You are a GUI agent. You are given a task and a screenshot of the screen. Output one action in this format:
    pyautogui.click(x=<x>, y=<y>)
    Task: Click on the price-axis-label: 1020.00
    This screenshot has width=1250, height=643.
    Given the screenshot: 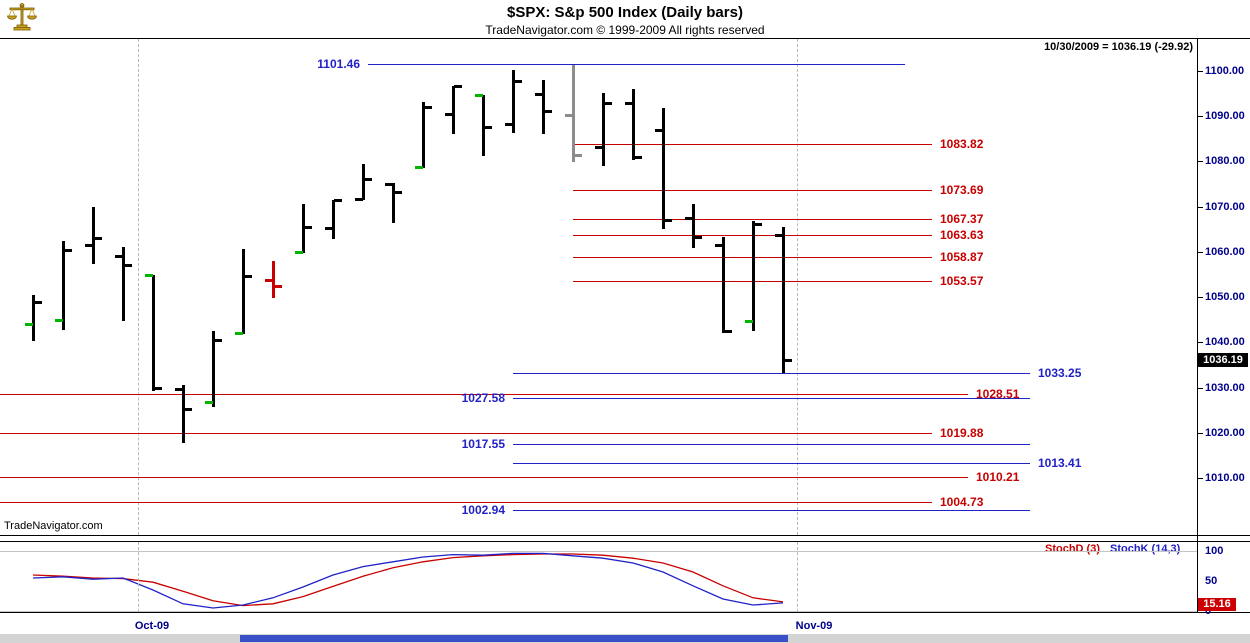 What is the action you would take?
    pyautogui.click(x=1225, y=433)
    